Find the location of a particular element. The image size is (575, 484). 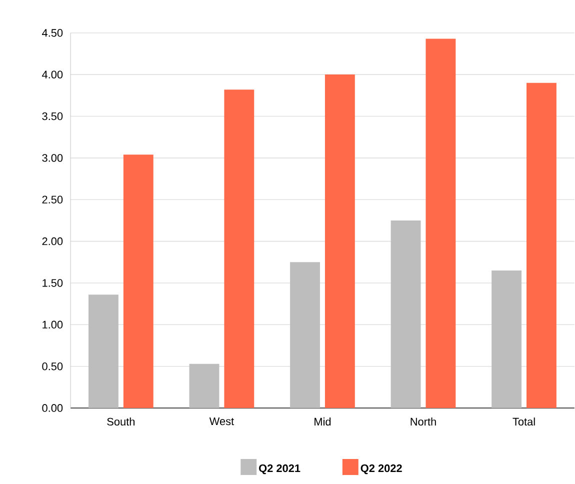

y-tick-label: 2.00 is located at coordinates (52, 241).